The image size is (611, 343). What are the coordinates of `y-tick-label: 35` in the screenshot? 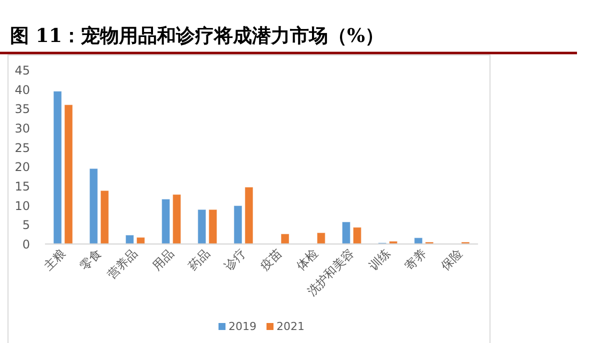 It's located at (22, 109).